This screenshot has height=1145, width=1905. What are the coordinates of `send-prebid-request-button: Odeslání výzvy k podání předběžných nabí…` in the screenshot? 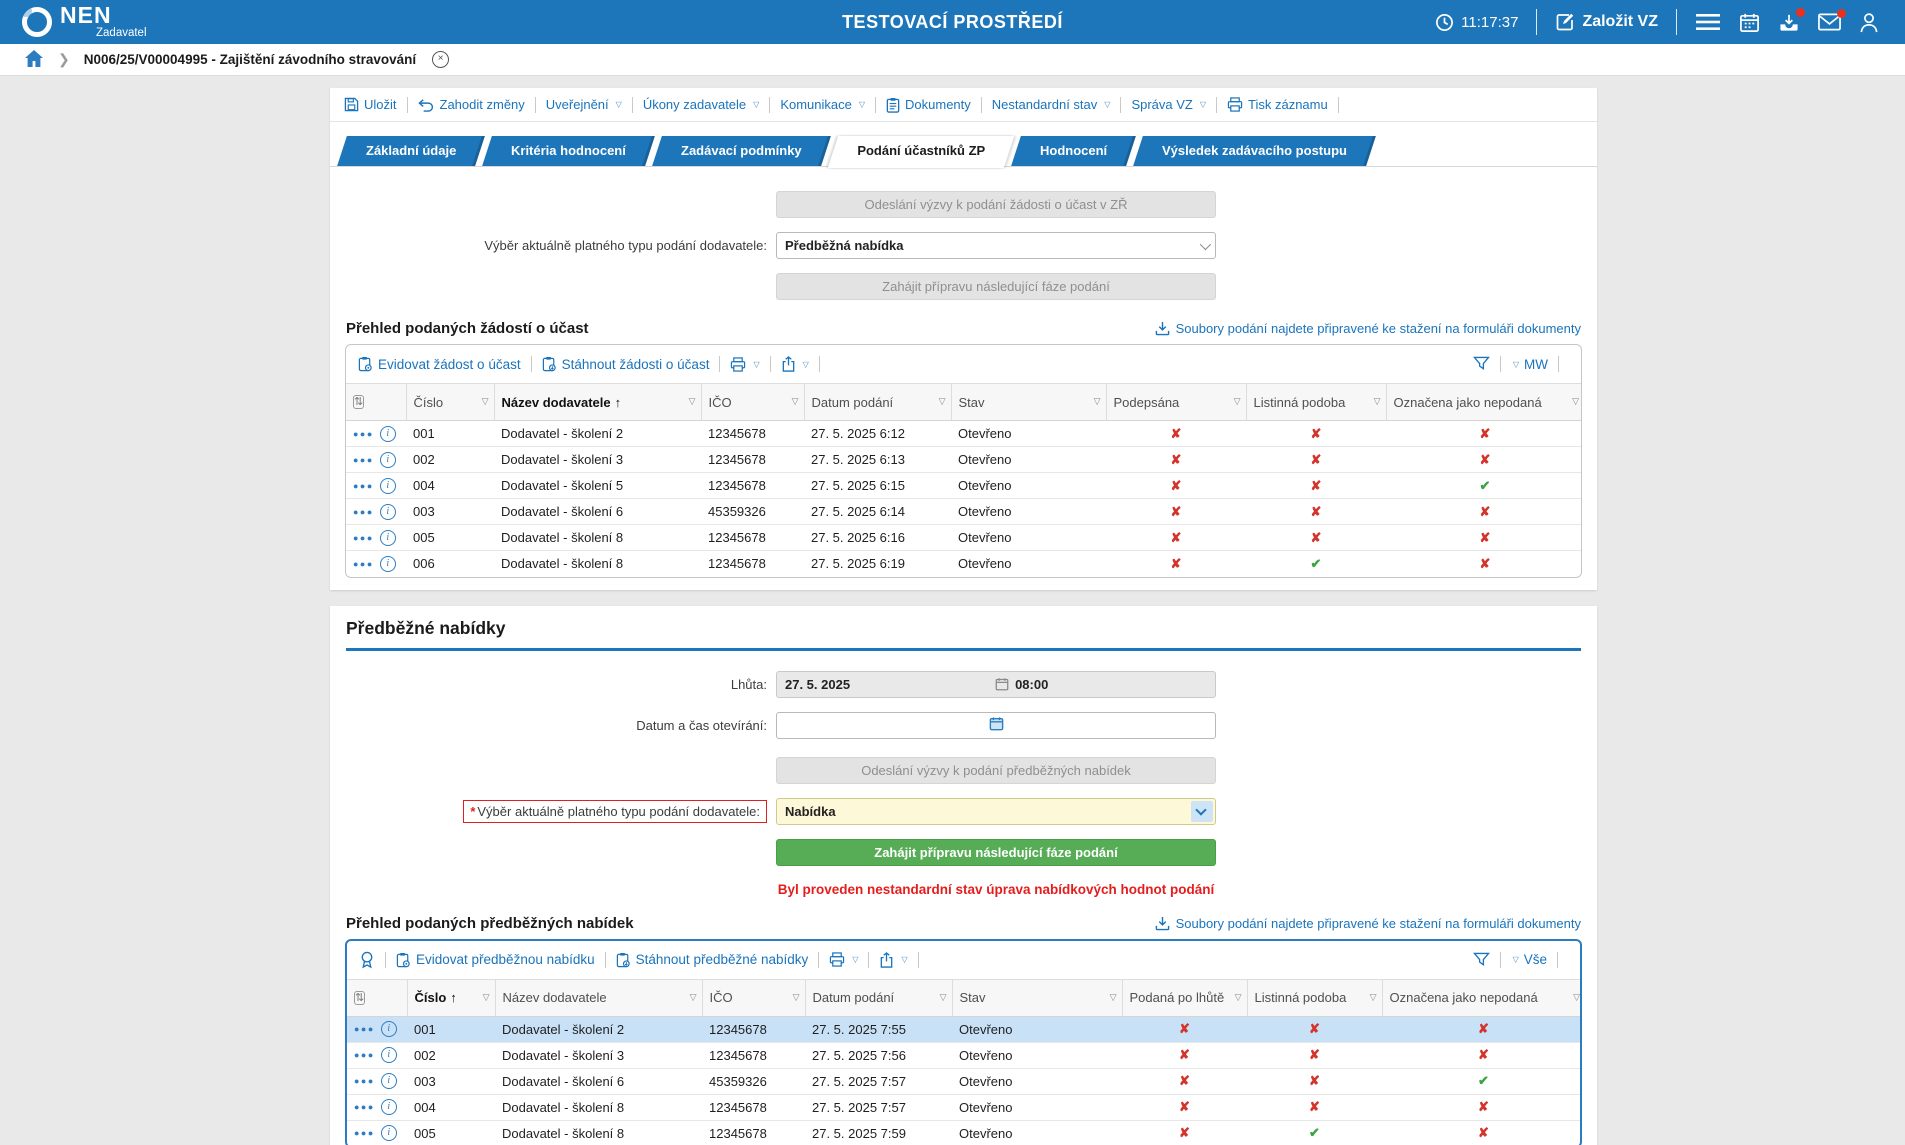 It's located at (996, 770).